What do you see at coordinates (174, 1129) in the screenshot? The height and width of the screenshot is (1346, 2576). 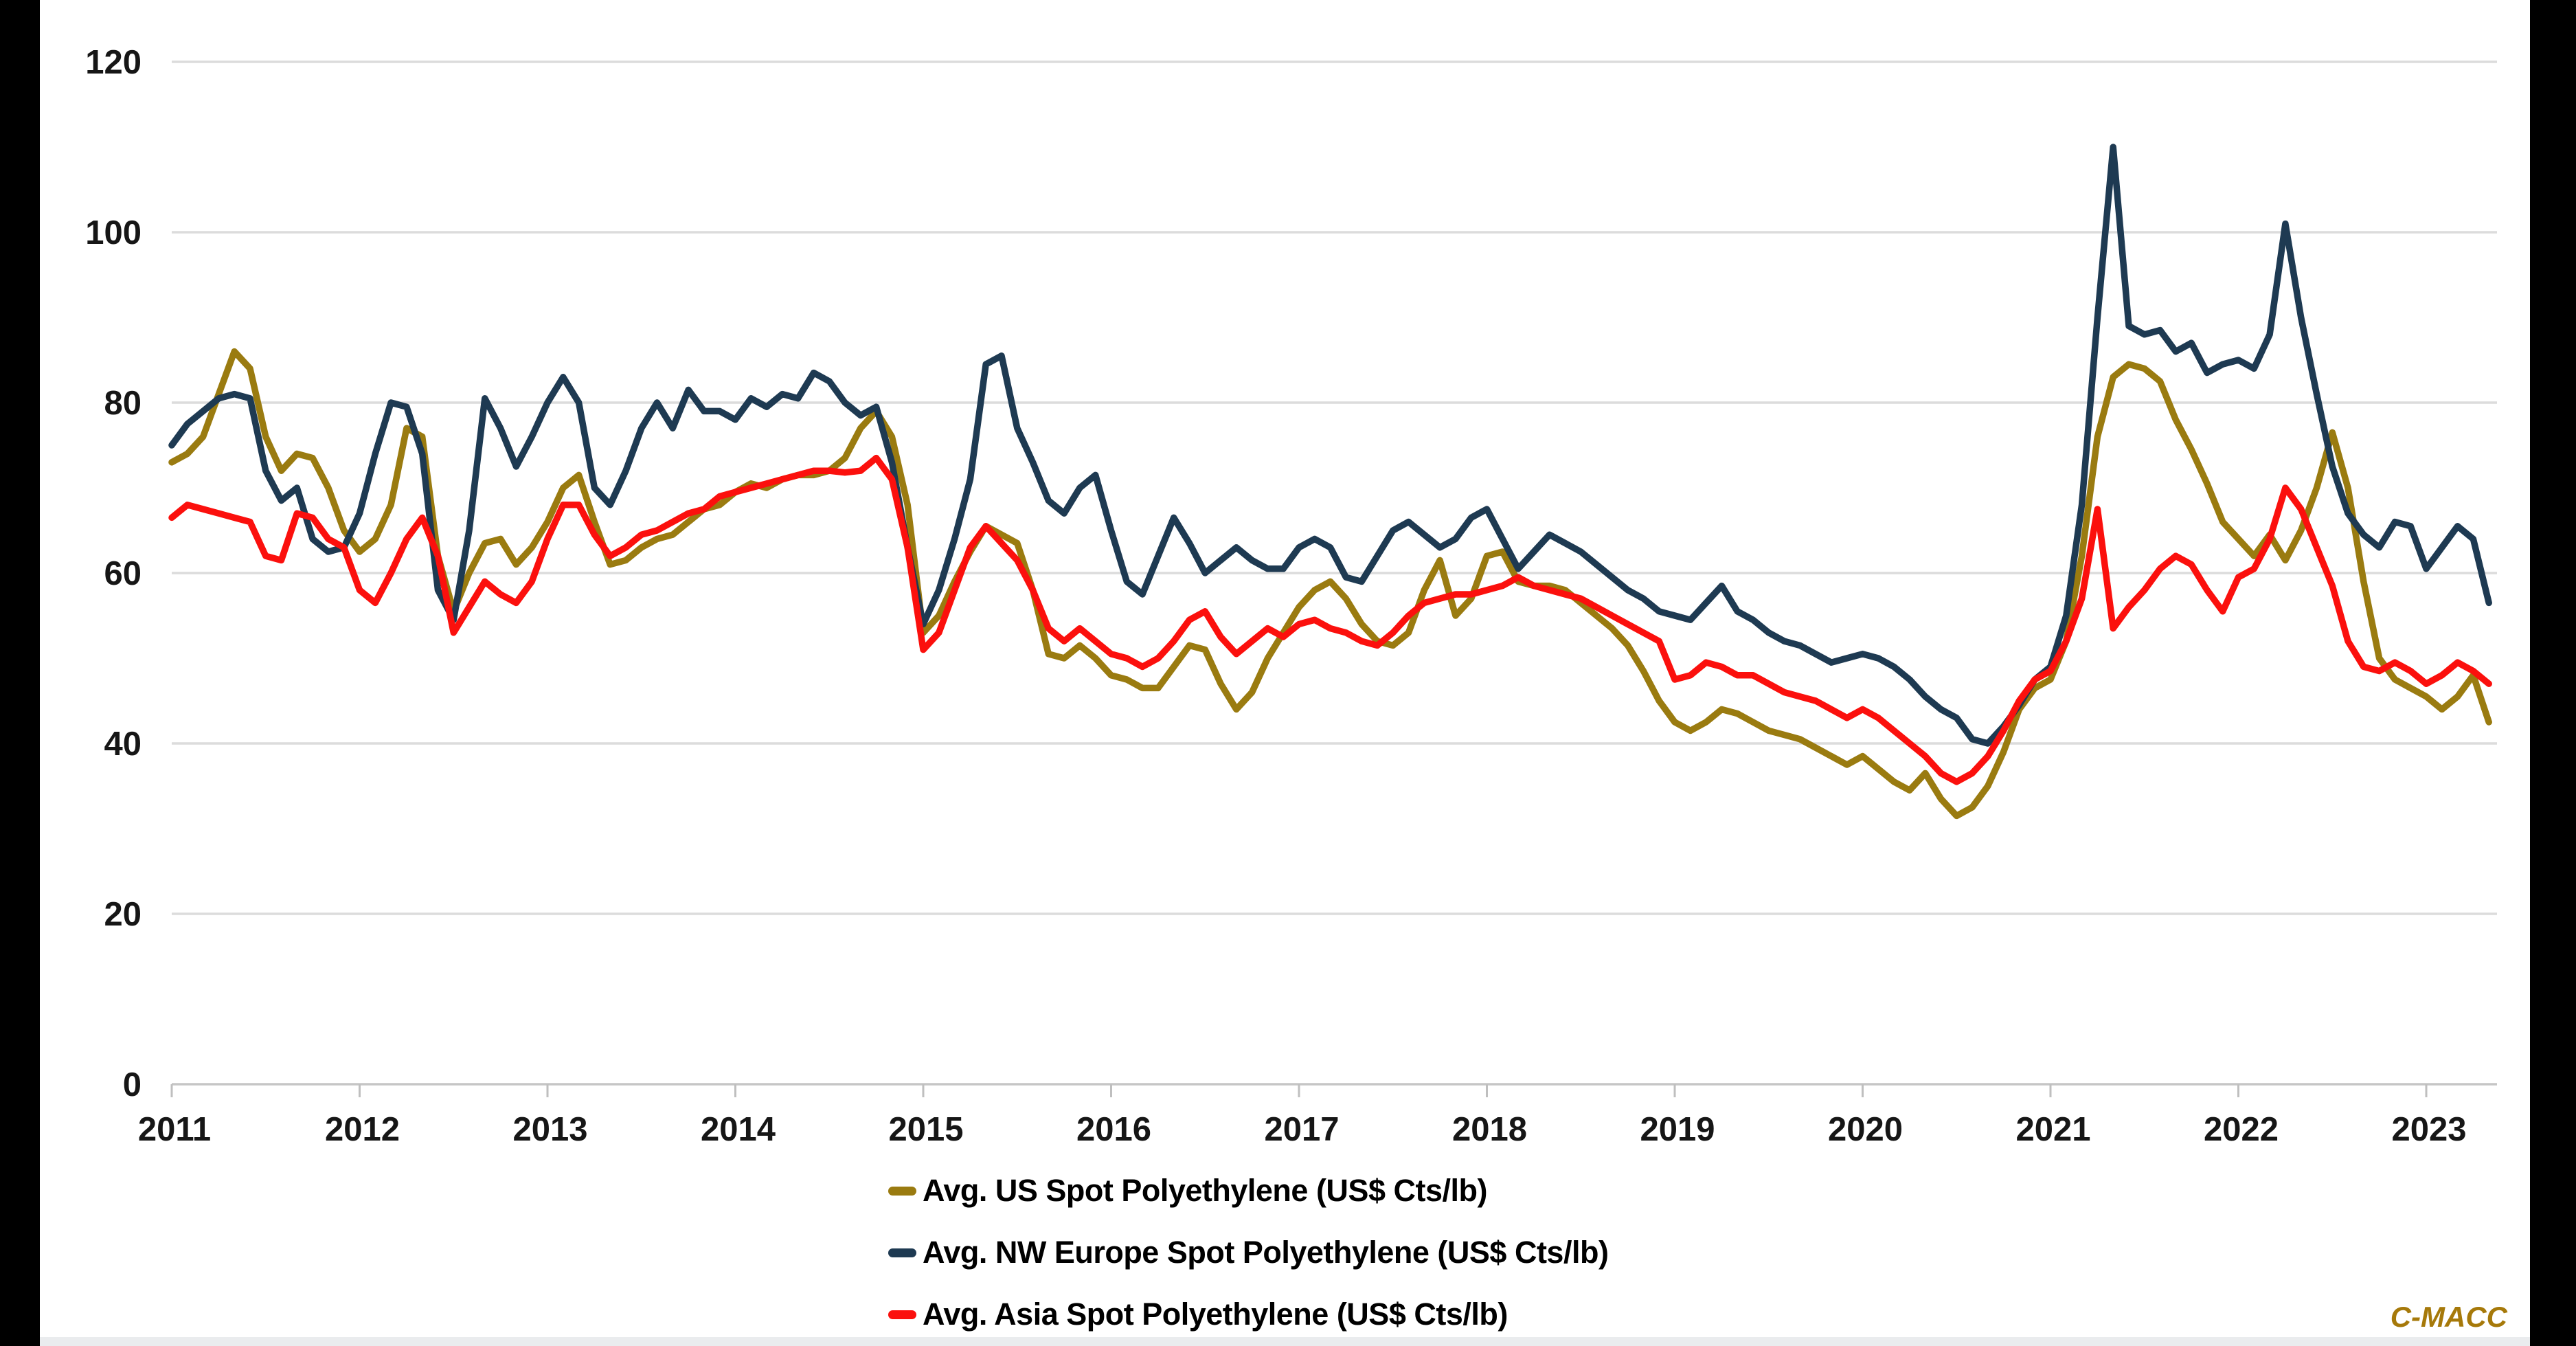 I see `x-tick-label-2011: 2011` at bounding box center [174, 1129].